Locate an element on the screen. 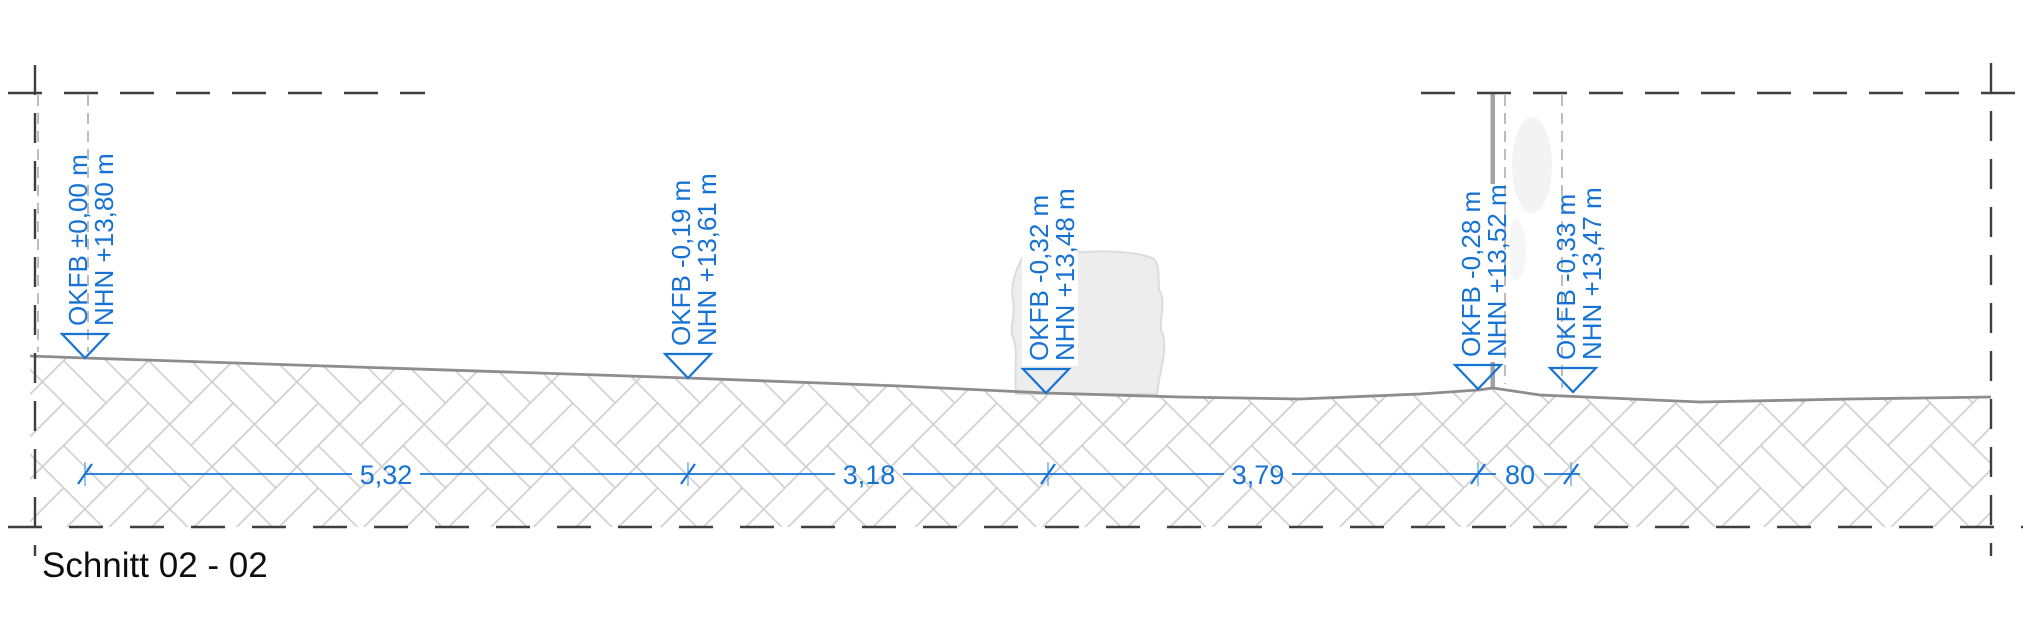  elevation-markers is located at coordinates (829, 363).